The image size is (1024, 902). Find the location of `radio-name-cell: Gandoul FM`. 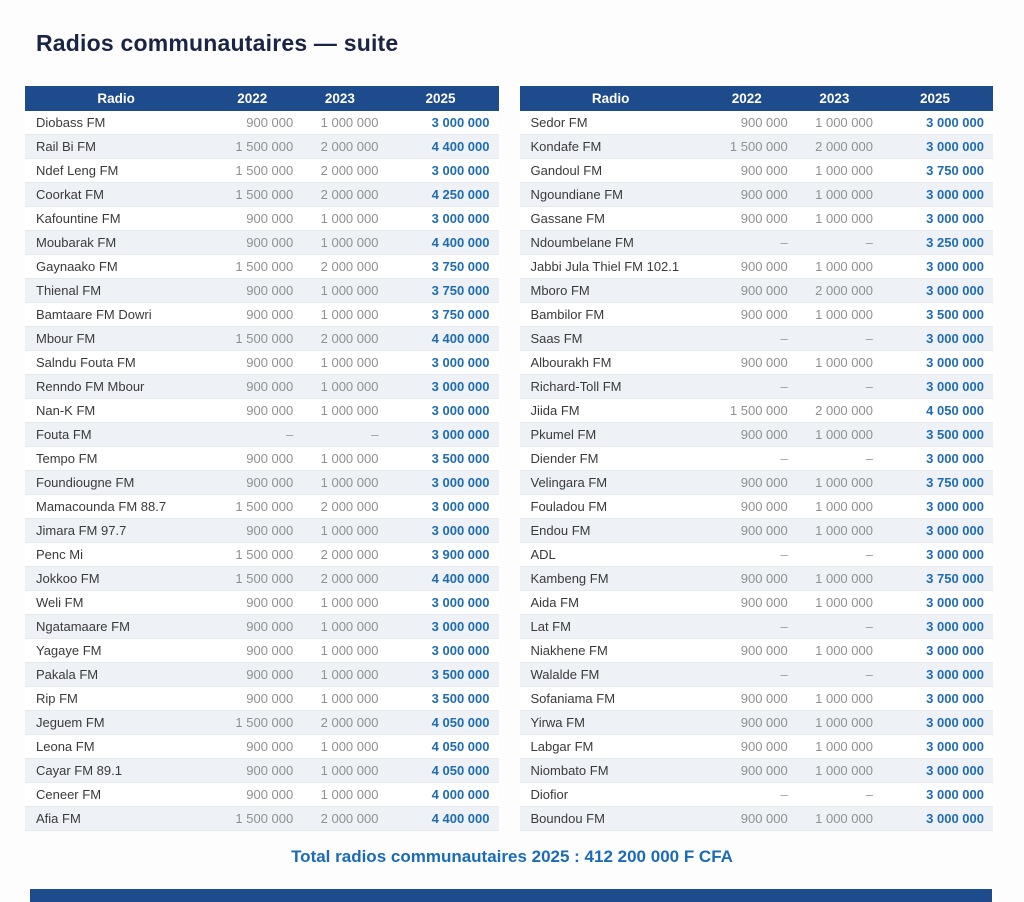

radio-name-cell: Gandoul FM is located at coordinates (610, 170).